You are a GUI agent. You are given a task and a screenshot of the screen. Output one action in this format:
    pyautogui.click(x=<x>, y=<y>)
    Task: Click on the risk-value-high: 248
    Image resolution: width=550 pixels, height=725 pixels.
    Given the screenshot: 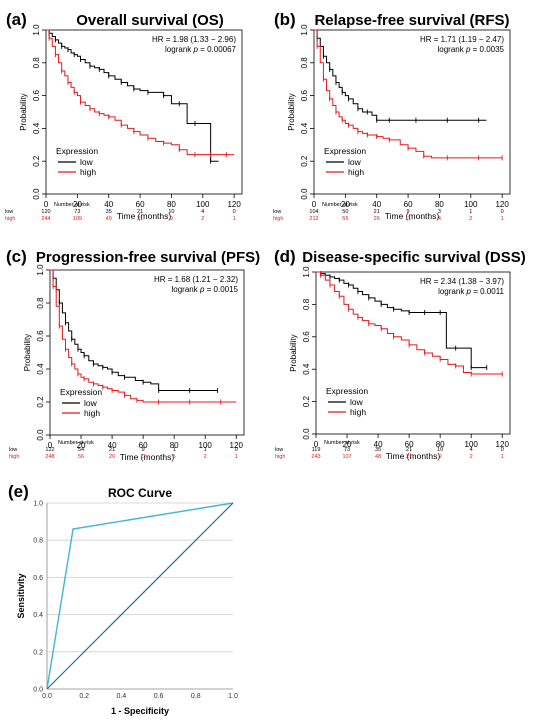 What is the action you would take?
    pyautogui.click(x=49, y=457)
    